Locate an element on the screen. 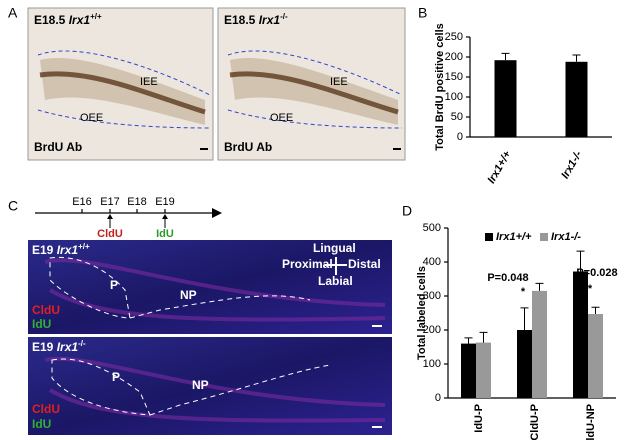 This screenshot has height=440, width=629. image-label: E18.5 Irx1+/+ is located at coordinates (68, 19).